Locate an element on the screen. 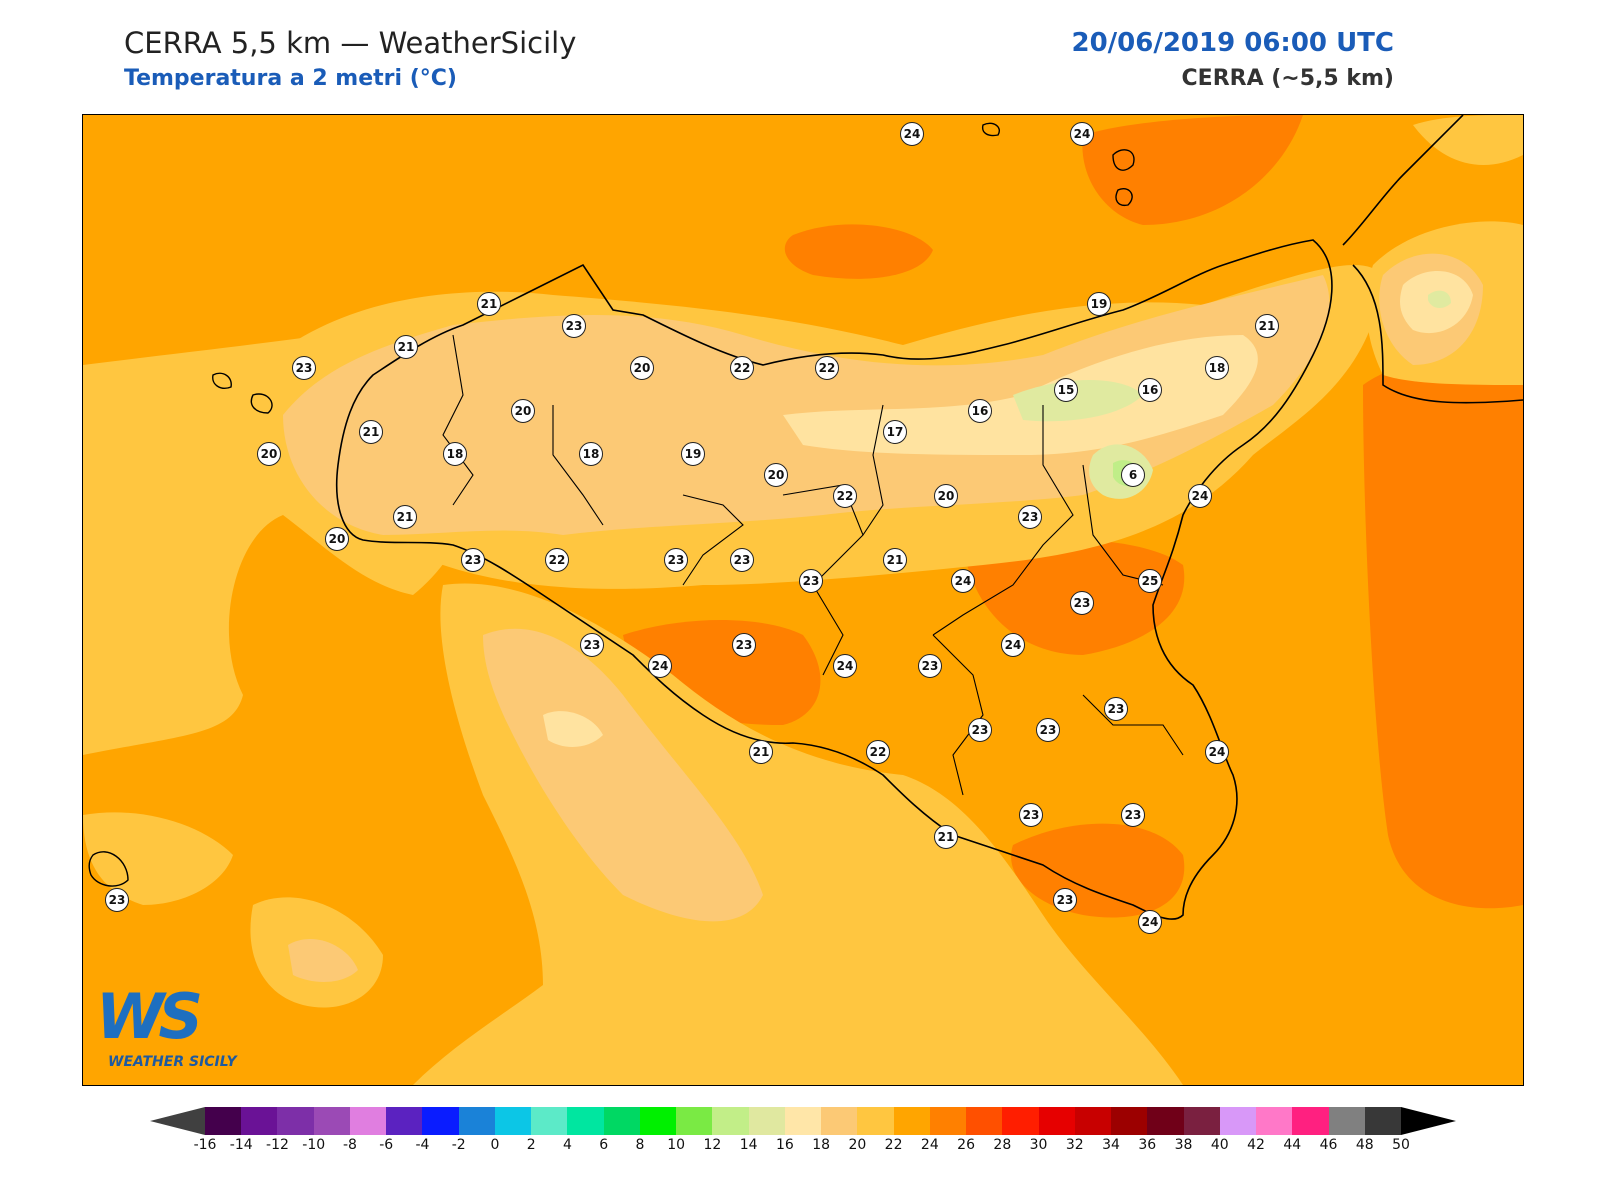 This screenshot has width=1600, height=1200. logo-letters: WS is located at coordinates (149, 1016).